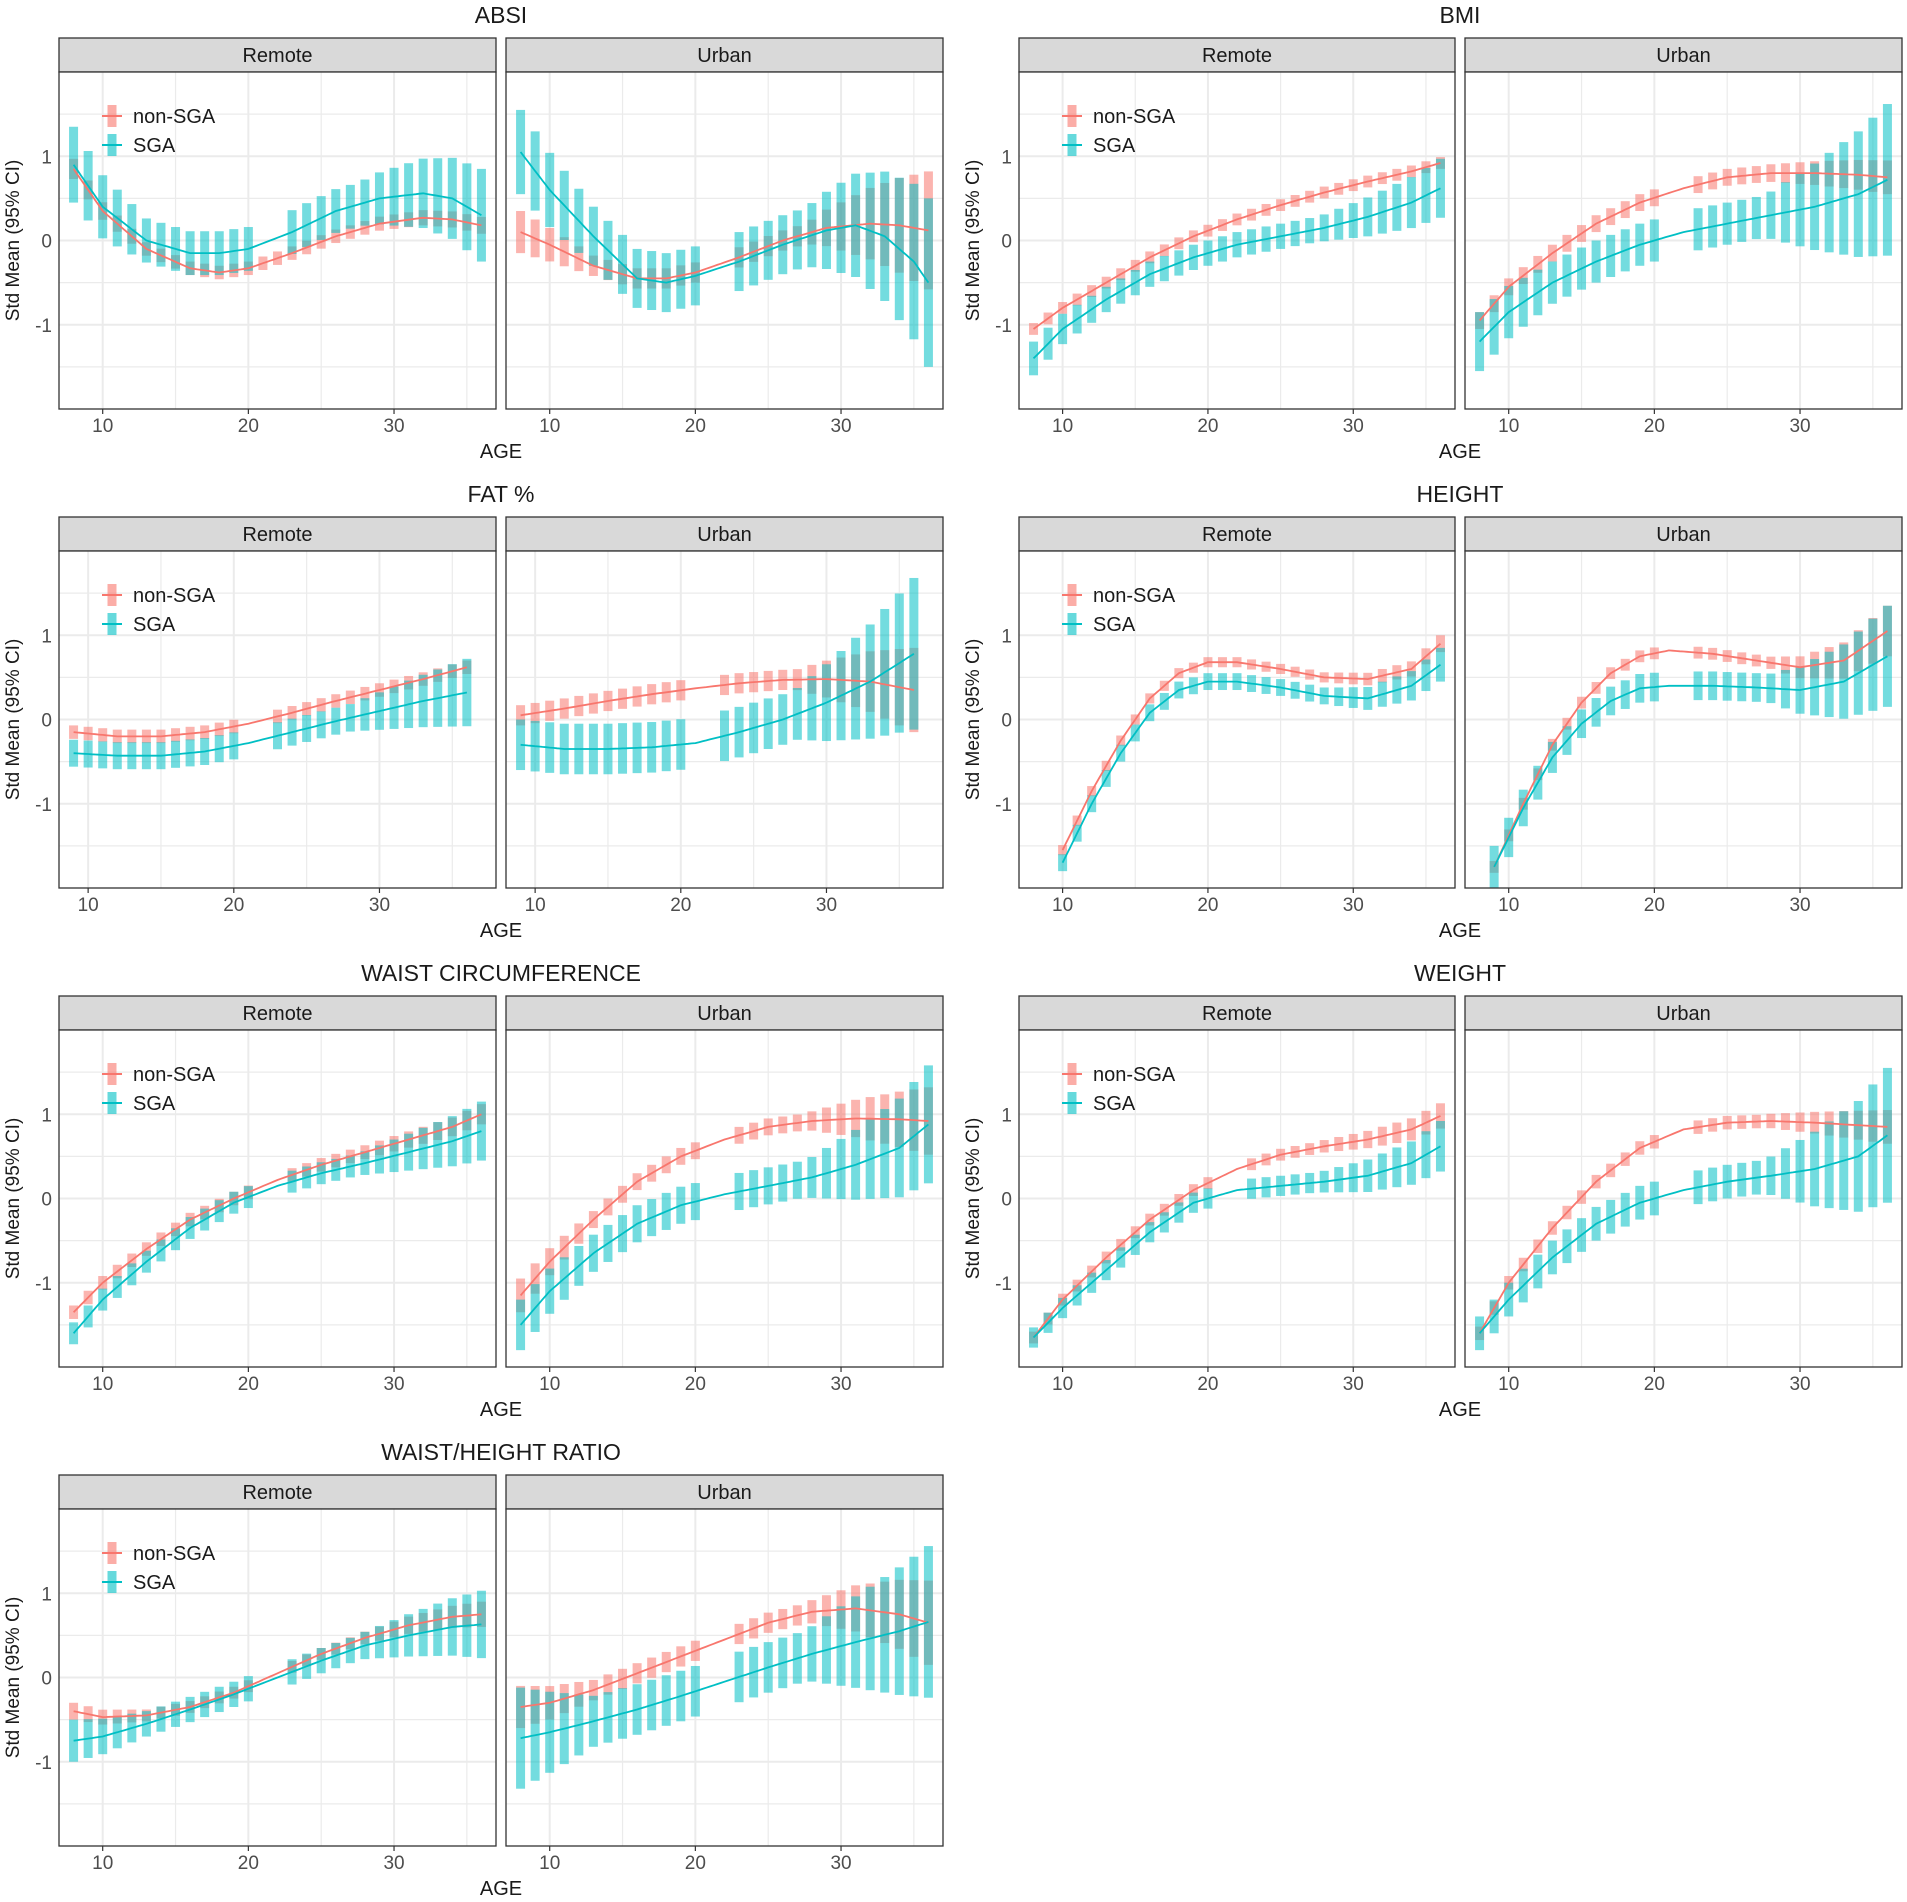 Image resolution: width=1907 pixels, height=1902 pixels. Describe the element at coordinates (501, 1452) in the screenshot. I see `chart-title: WAIST/HEIGHT RATIO` at that location.